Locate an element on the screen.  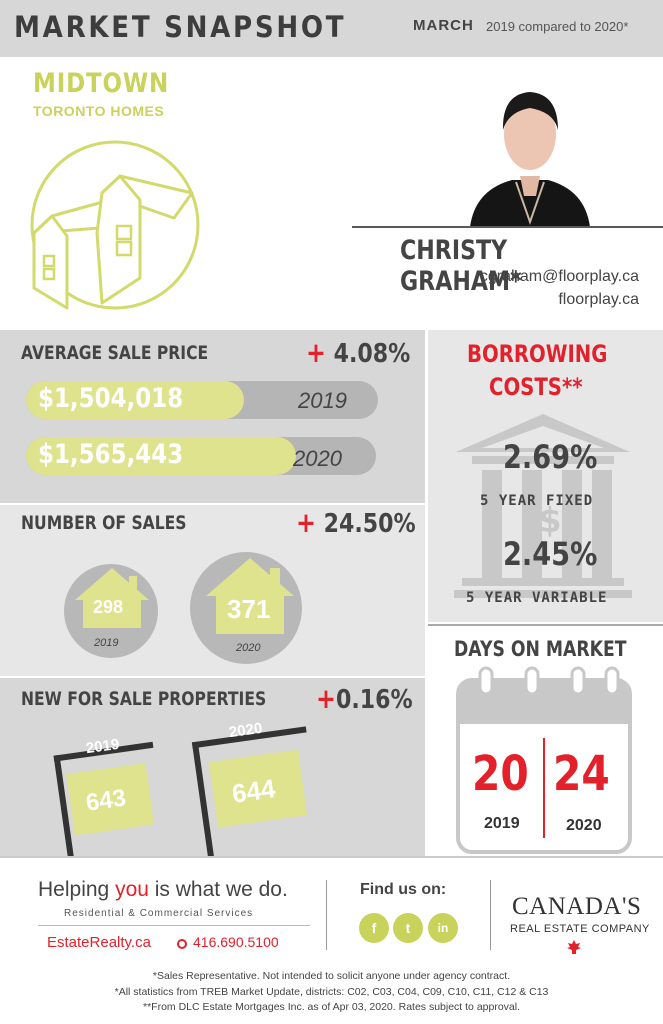
price-bar-fill-2020 is located at coordinates (161, 456).